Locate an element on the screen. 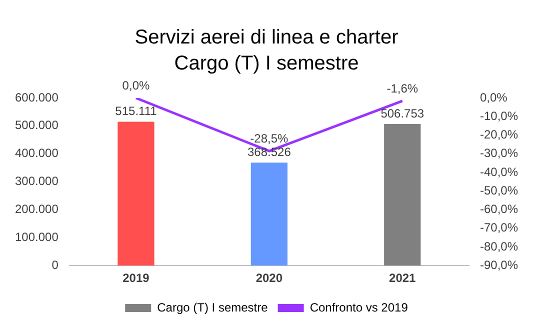 Image resolution: width=537 pixels, height=336 pixels. y2-tick-label: -60,0% is located at coordinates (499, 209).